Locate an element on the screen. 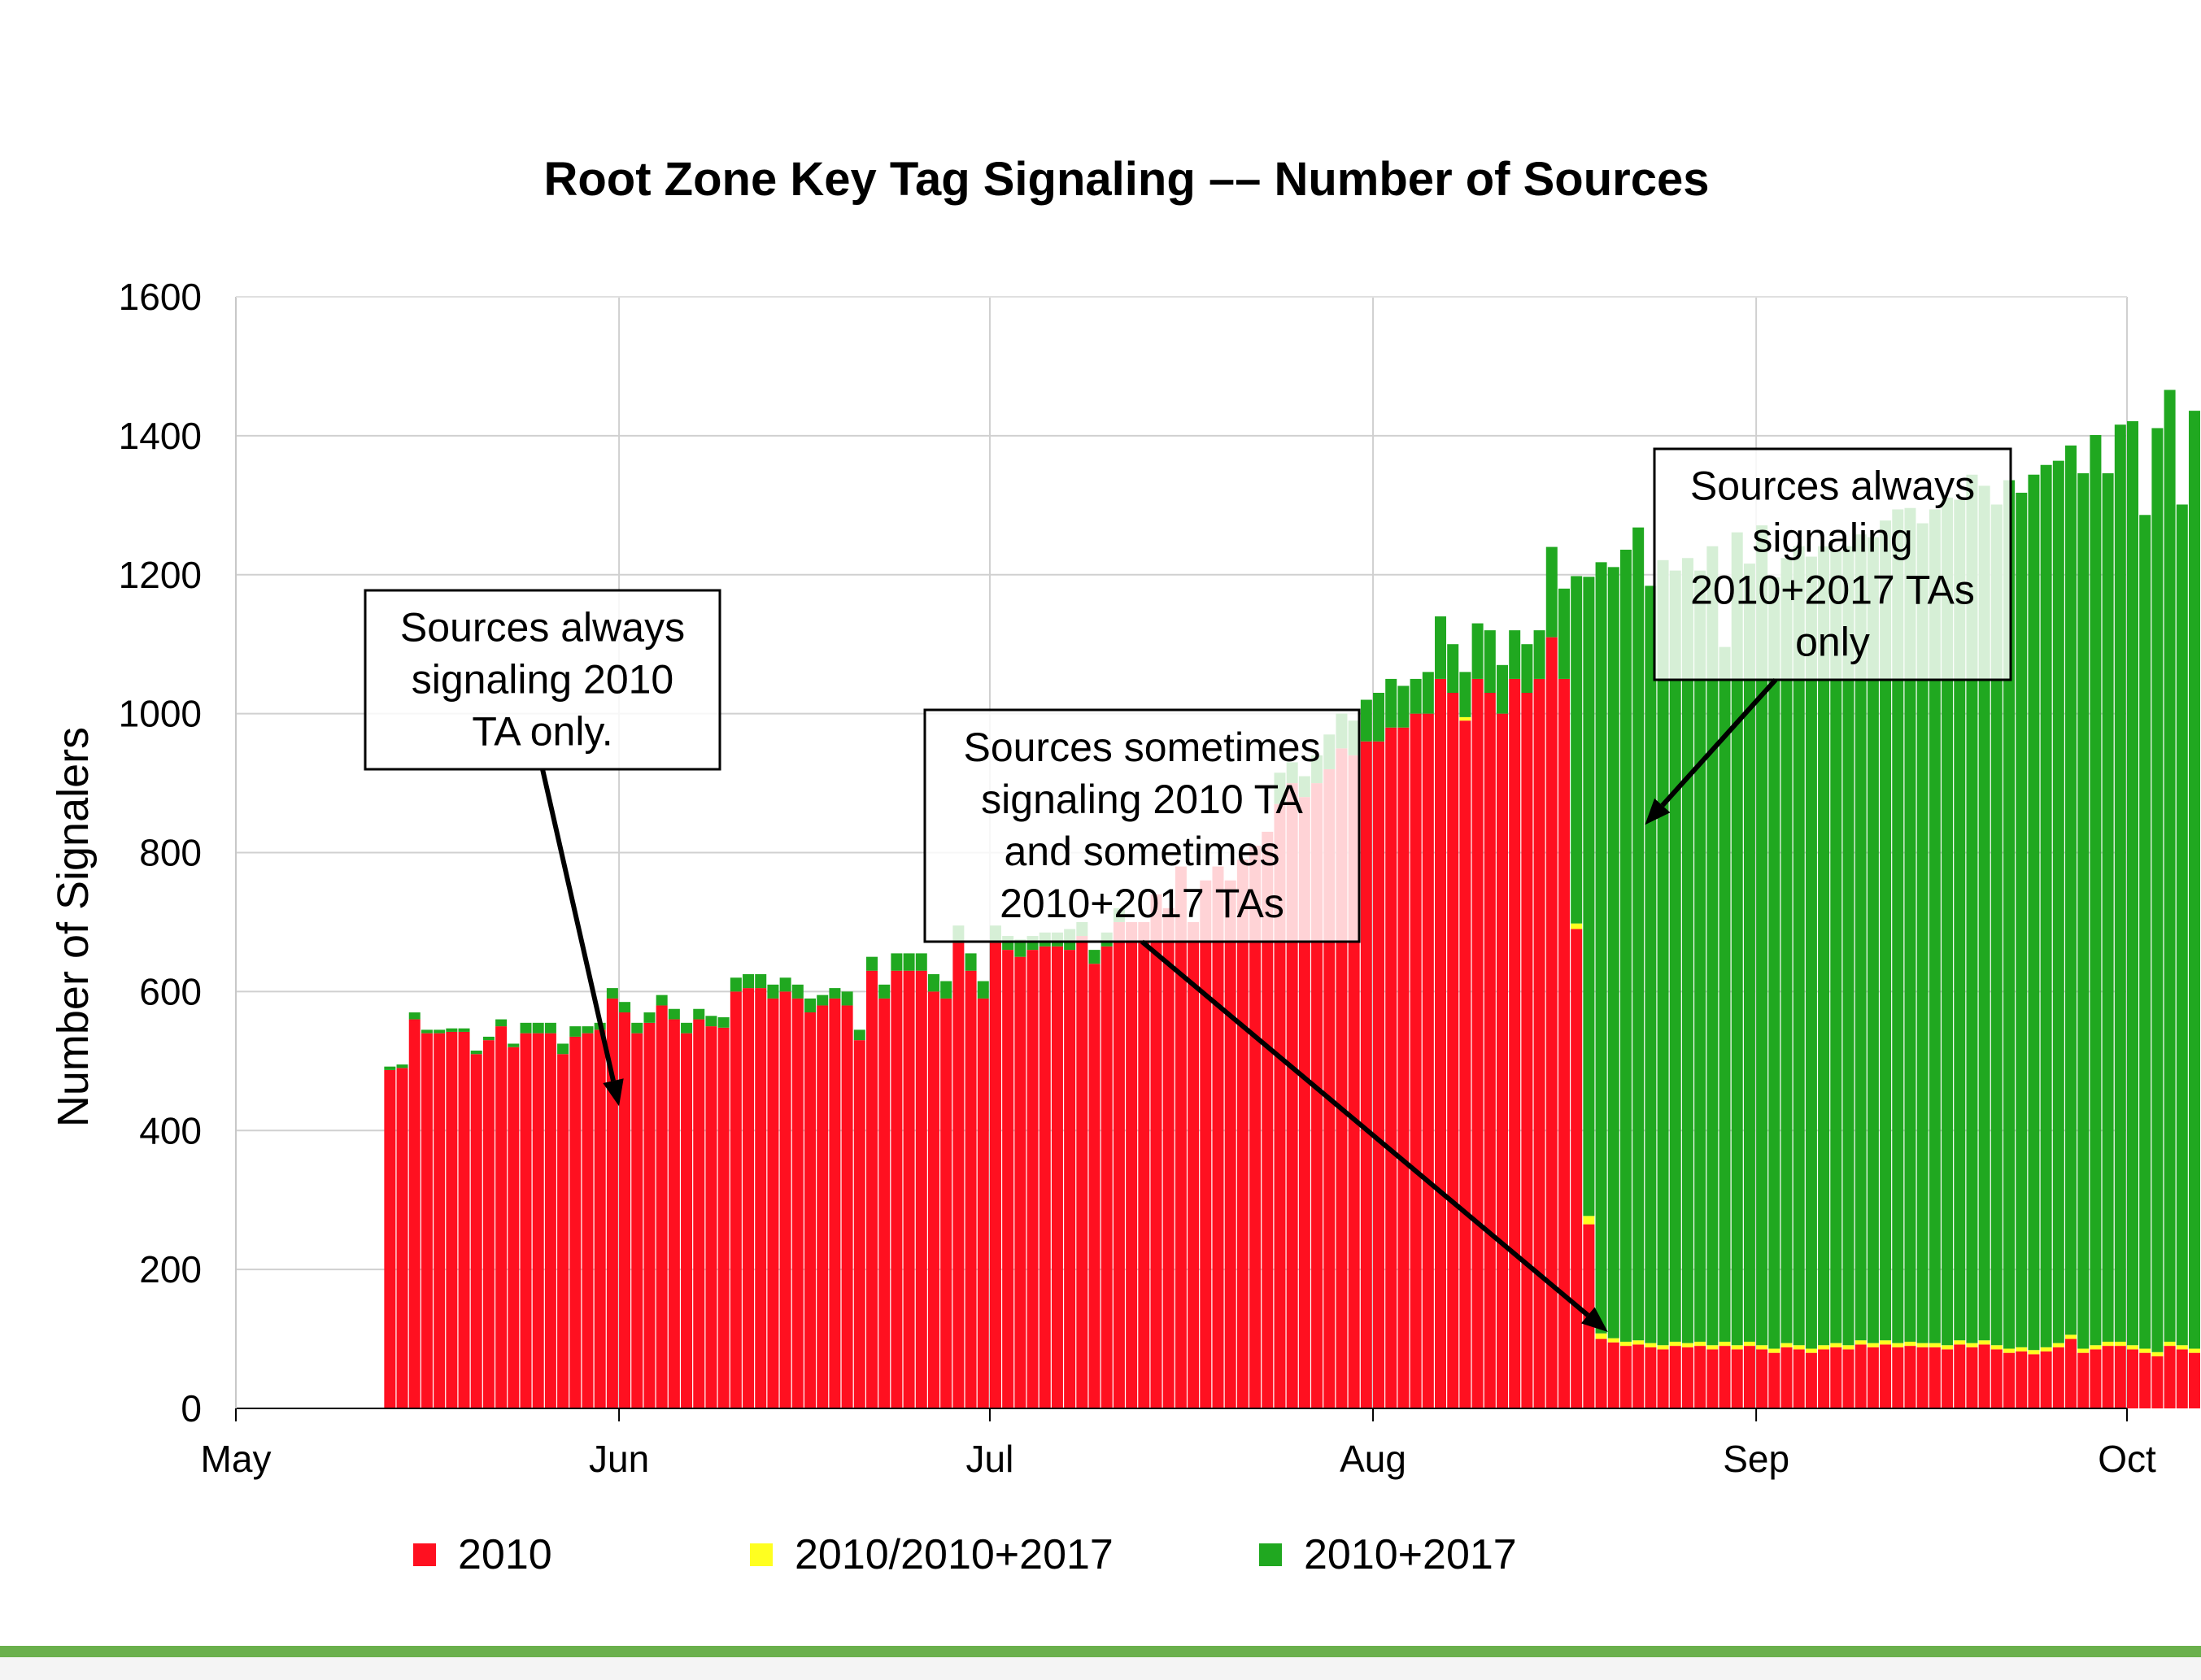  y-tick-label: 1400 is located at coordinates (160, 436).